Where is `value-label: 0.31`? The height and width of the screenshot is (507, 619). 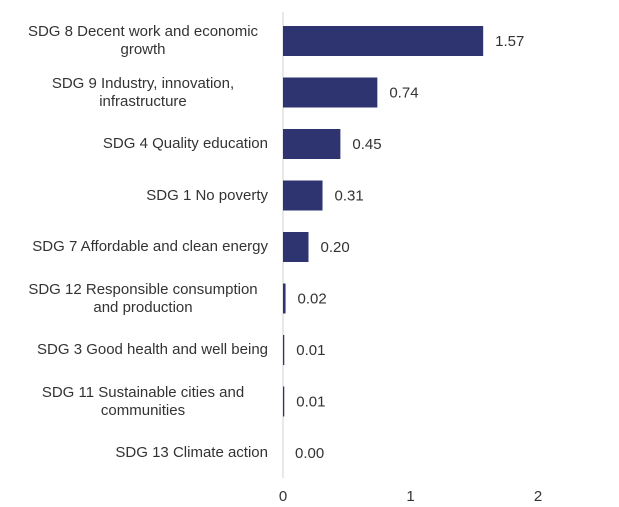
value-label: 0.31 is located at coordinates (349, 195).